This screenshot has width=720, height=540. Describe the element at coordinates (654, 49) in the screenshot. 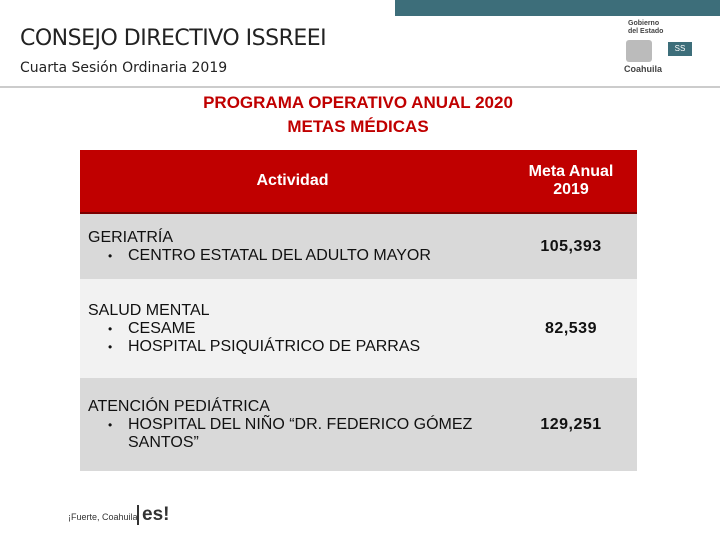

I see `logo: Gobierno del Estado SS Coahuila` at that location.